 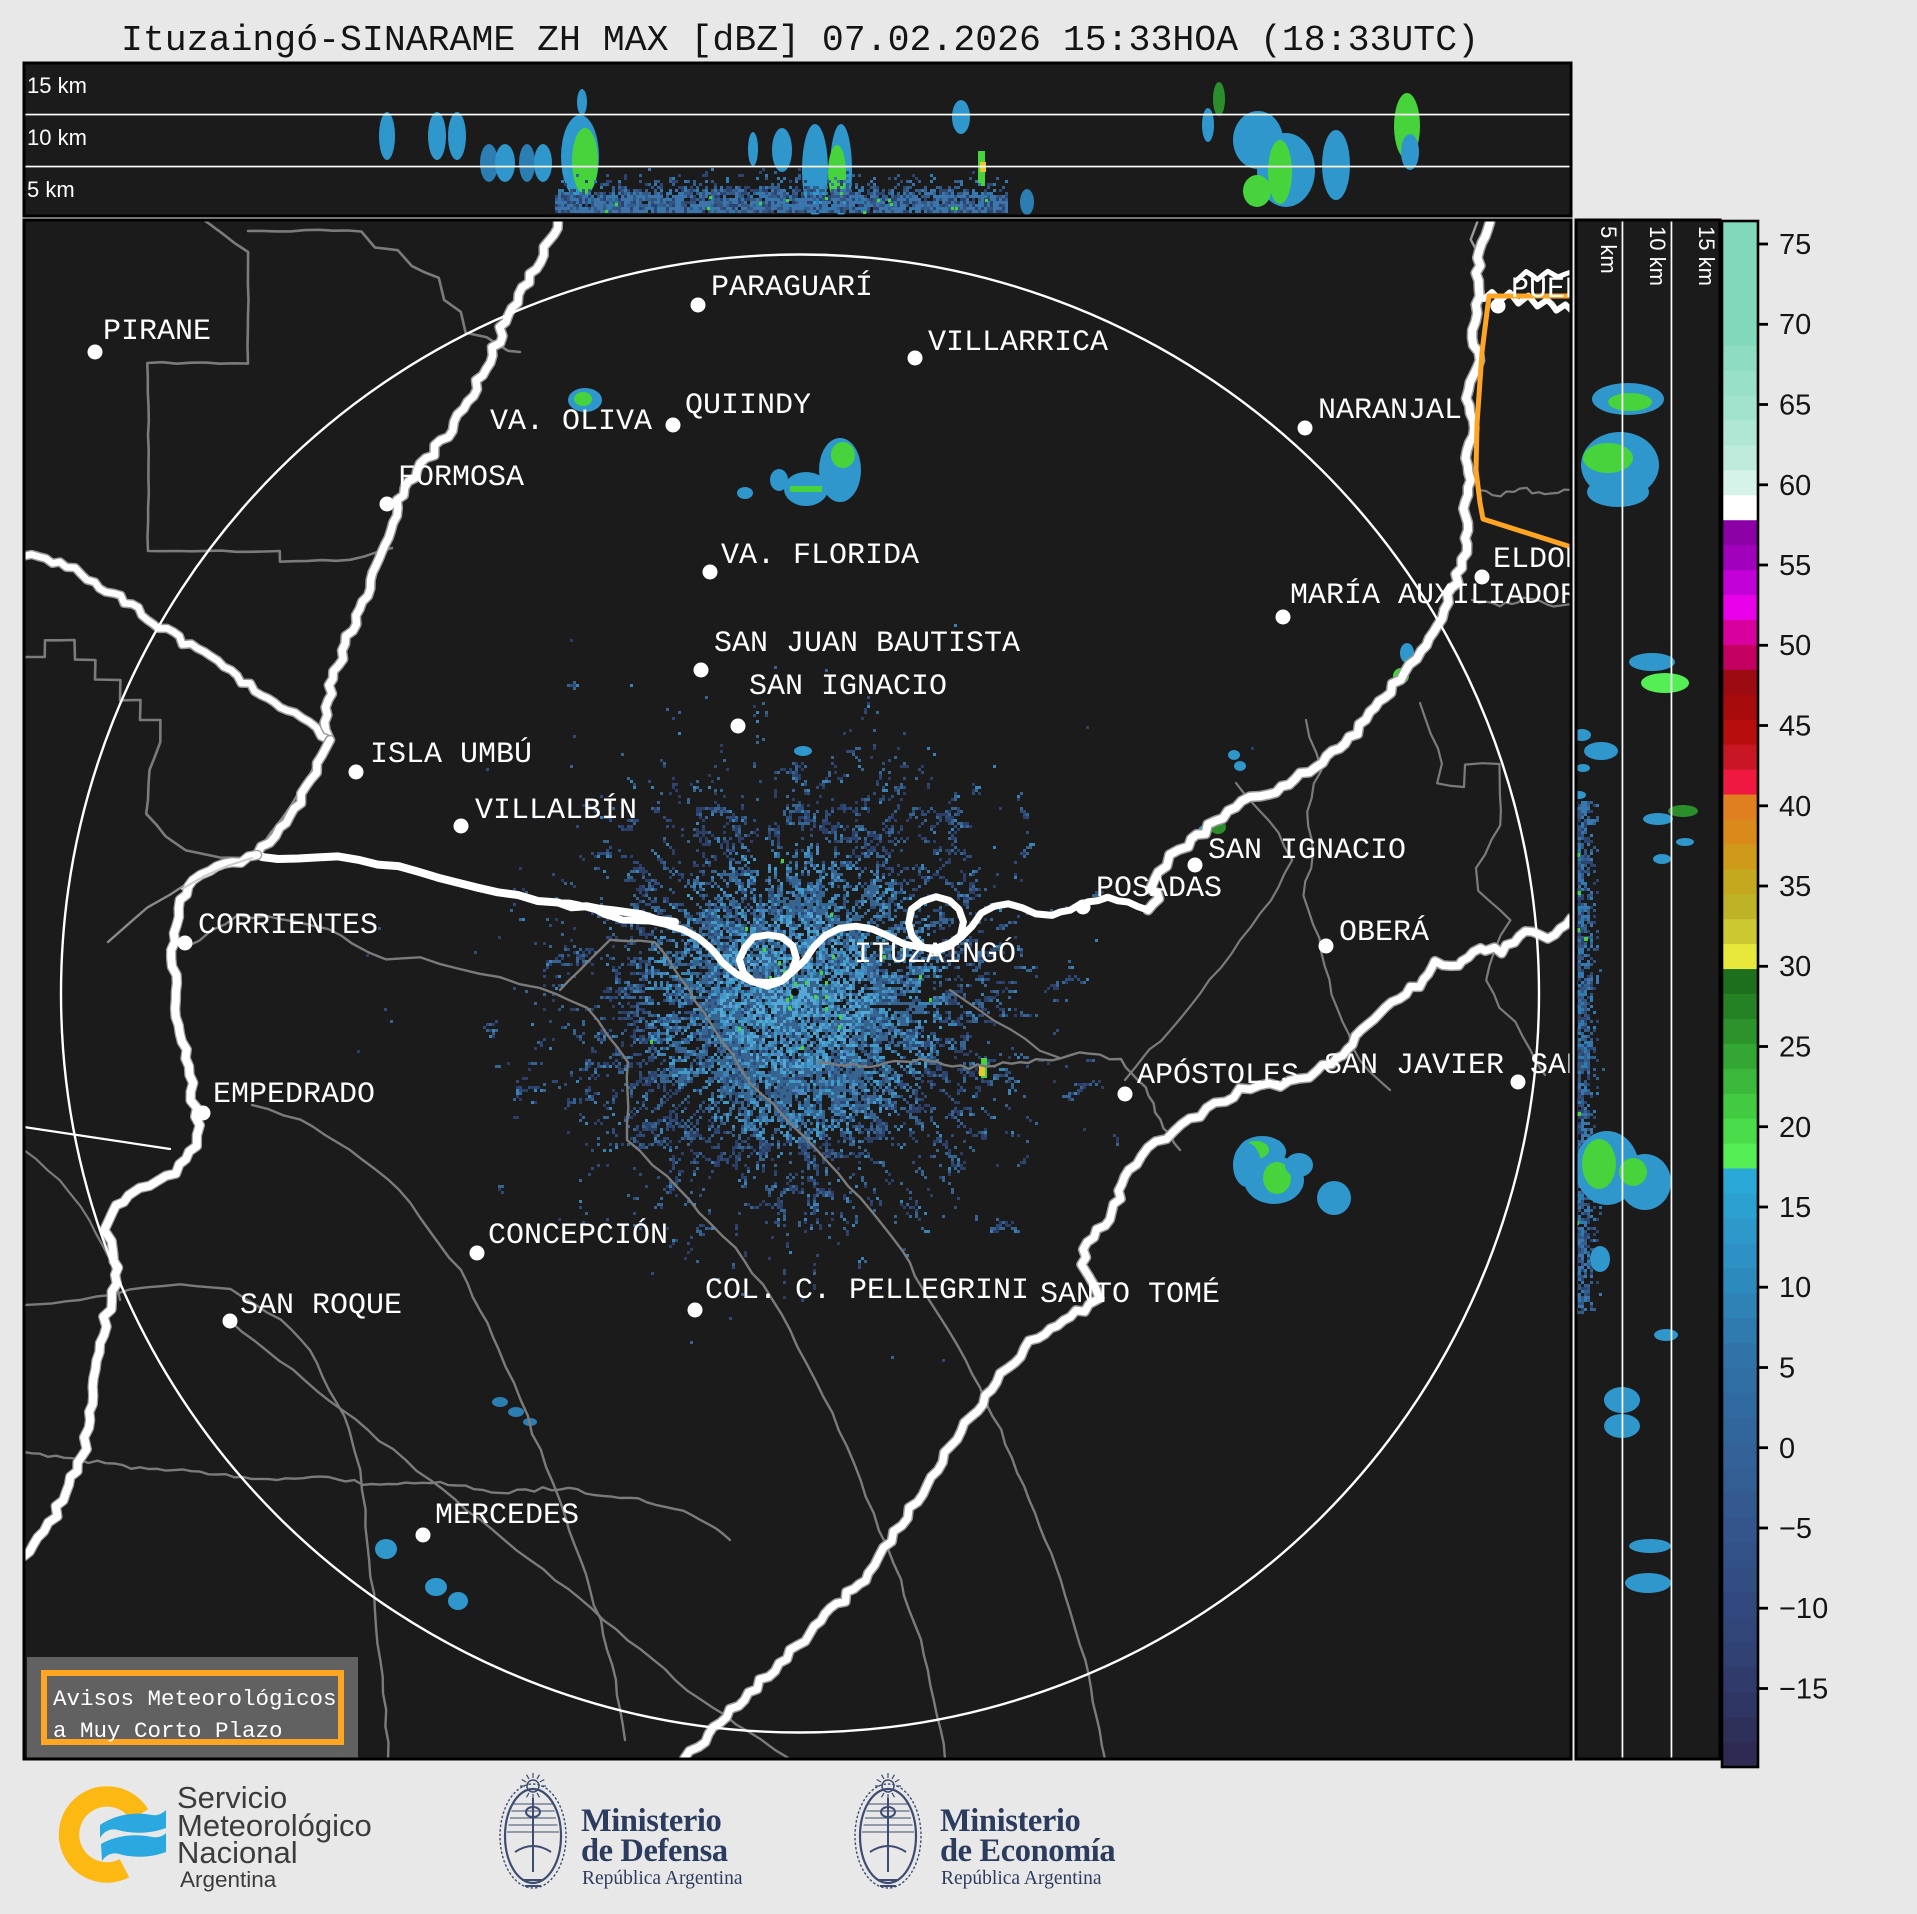 I want to click on svg-text: APÓSTOLES, so click(x=1218, y=1075).